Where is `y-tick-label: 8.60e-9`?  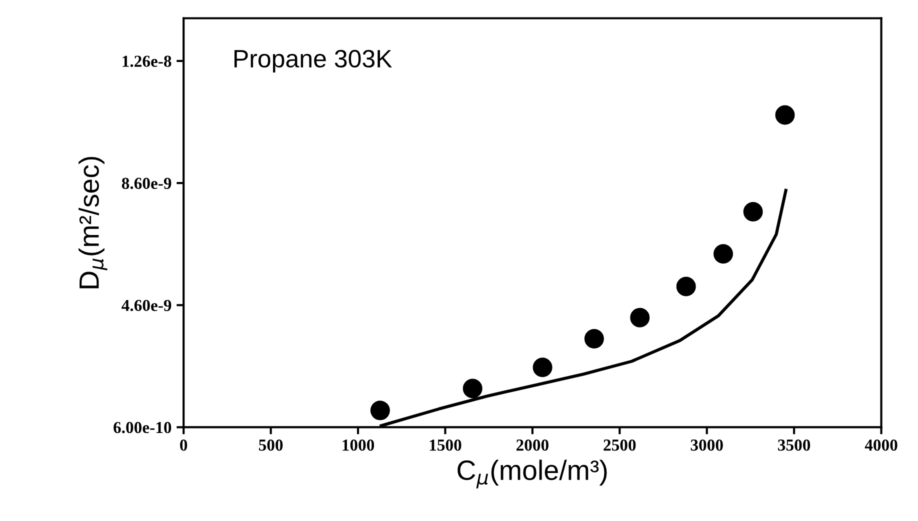 y-tick-label: 8.60e-9 is located at coordinates (147, 184).